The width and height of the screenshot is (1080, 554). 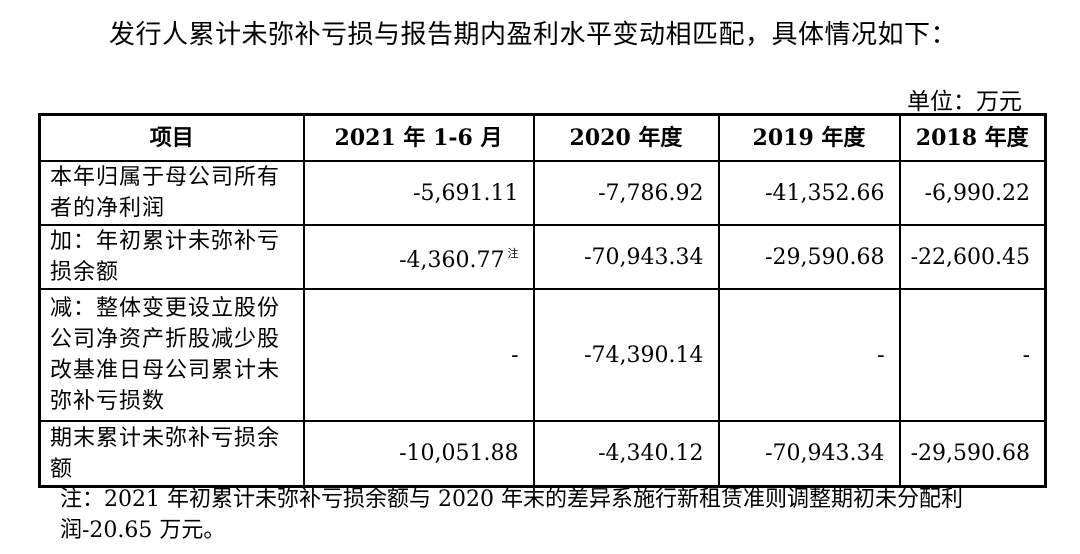 I want to click on header-item: 项目, so click(x=171, y=137).